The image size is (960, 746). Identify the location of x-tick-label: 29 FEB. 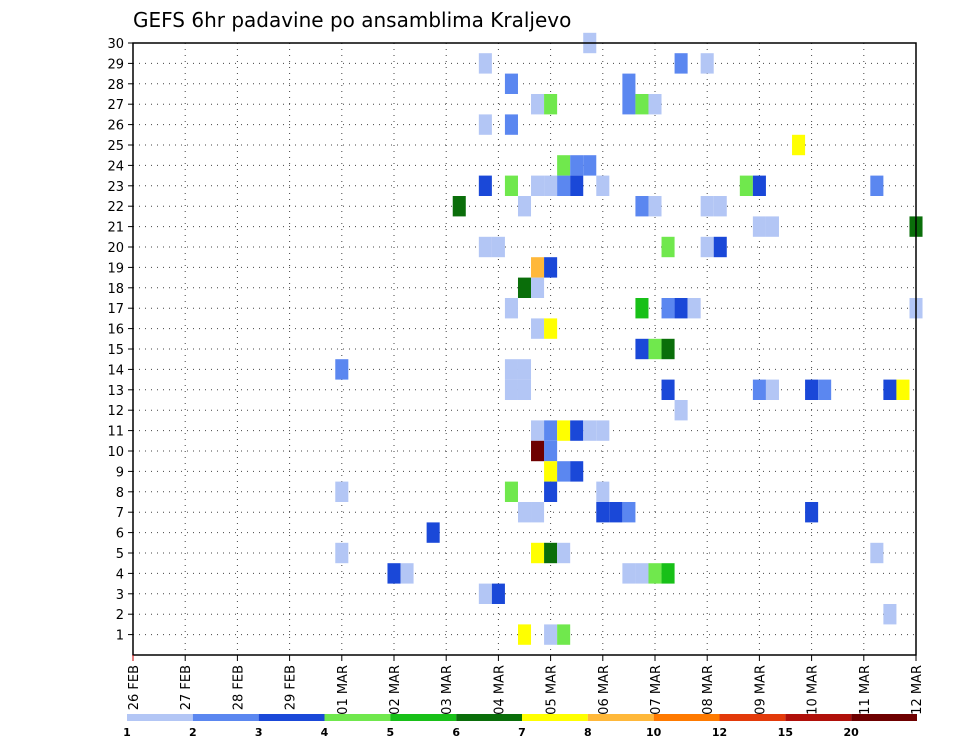
(291, 687).